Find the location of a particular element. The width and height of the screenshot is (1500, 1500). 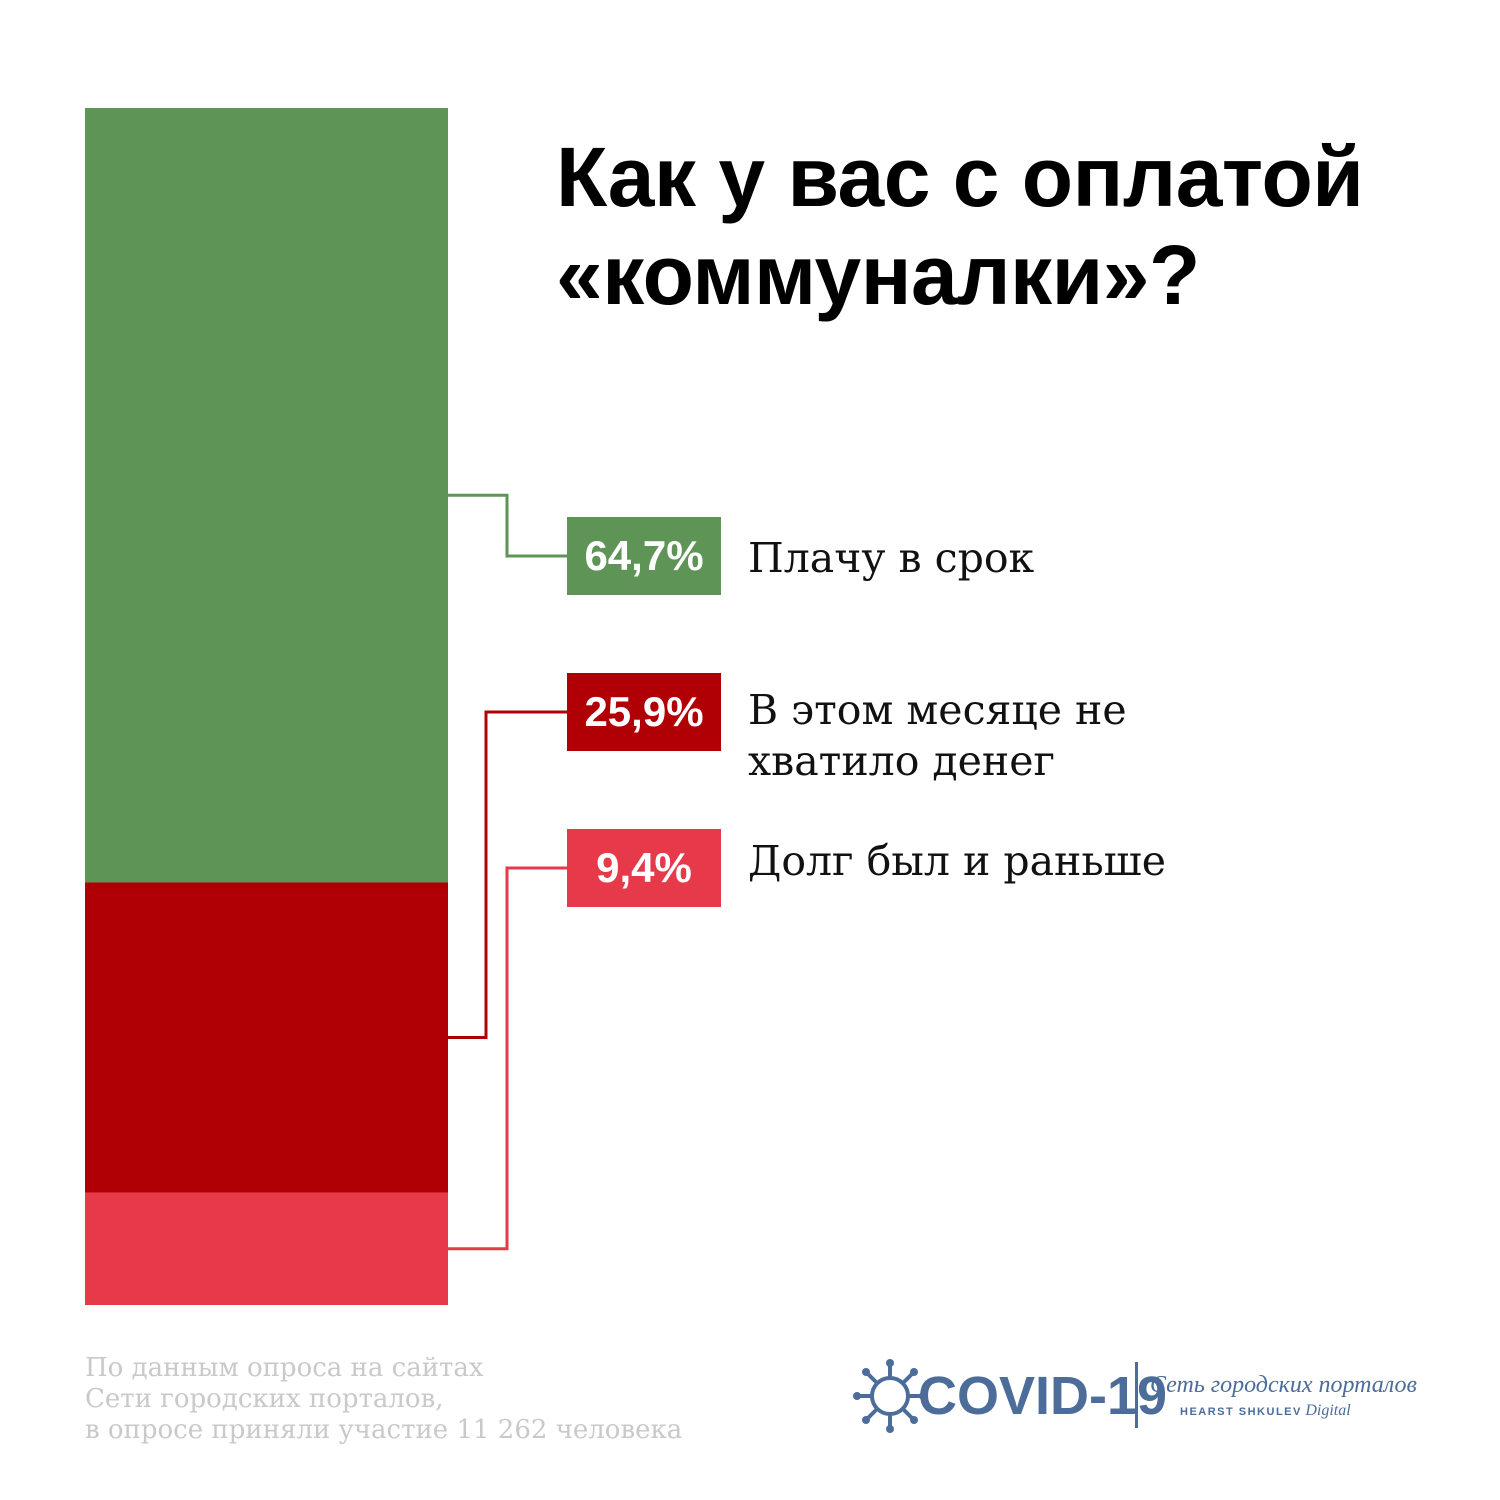

chart-title-line-1: Как у вас с оплатой is located at coordinates (960, 177).